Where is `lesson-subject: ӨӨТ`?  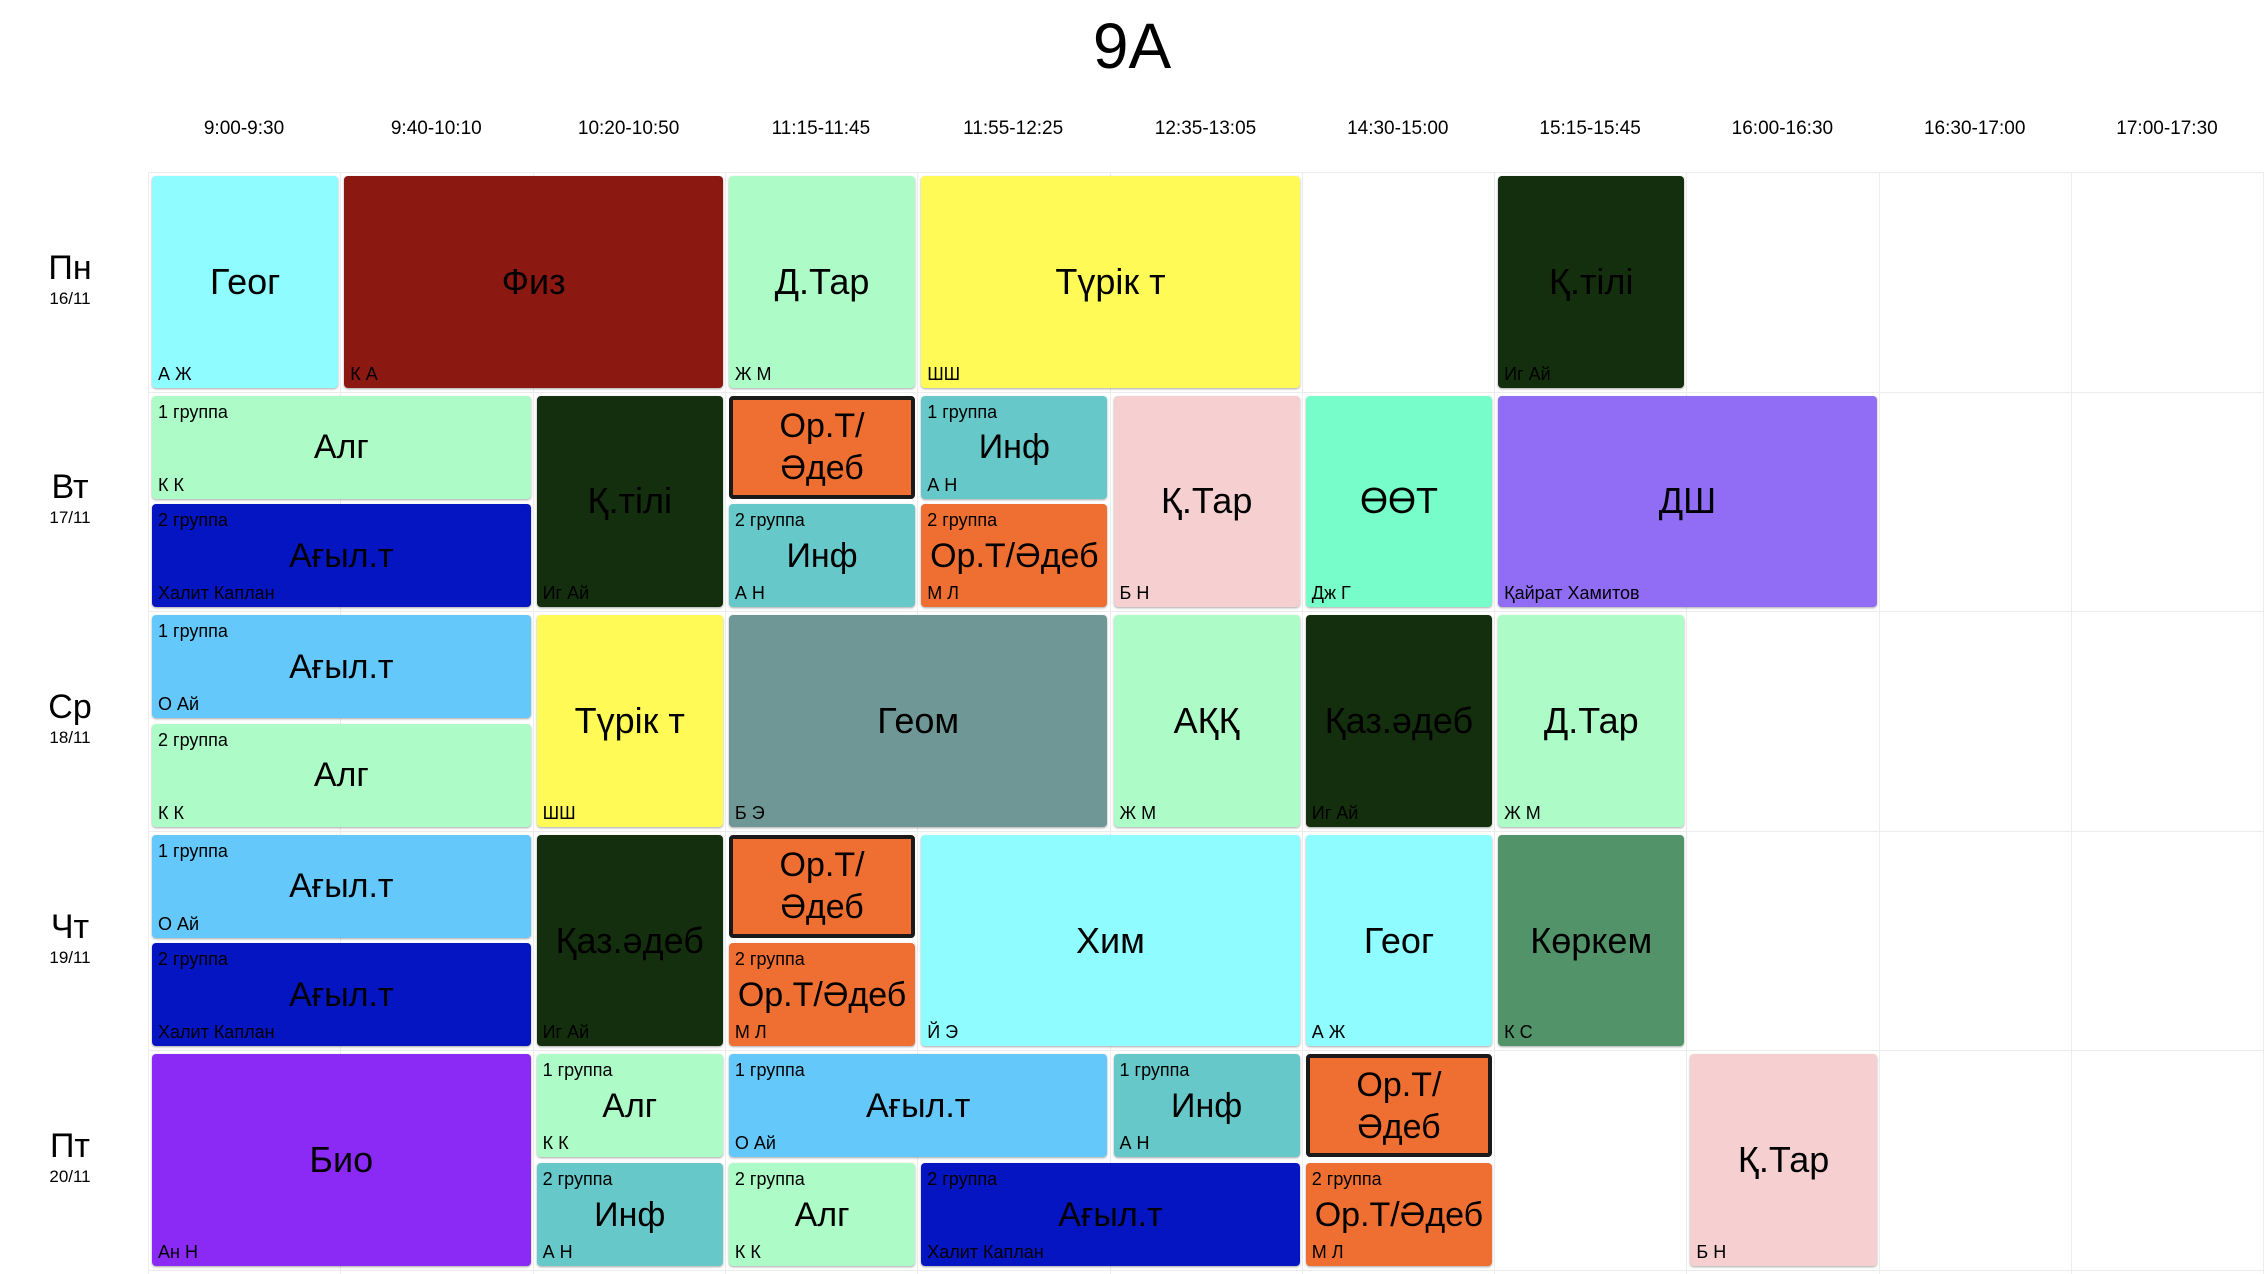
lesson-subject: ӨӨТ is located at coordinates (1398, 501).